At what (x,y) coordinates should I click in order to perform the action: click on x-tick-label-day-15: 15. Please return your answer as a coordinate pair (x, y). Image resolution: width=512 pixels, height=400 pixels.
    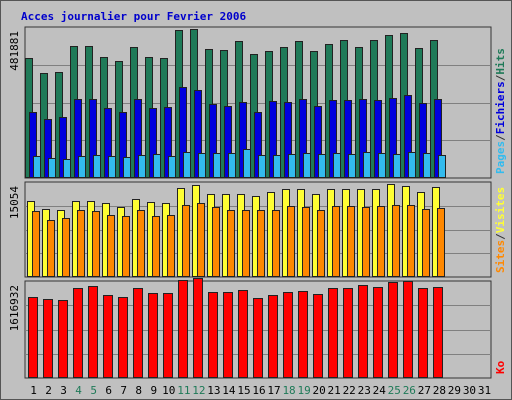
    Looking at the image, I should click on (243, 390).